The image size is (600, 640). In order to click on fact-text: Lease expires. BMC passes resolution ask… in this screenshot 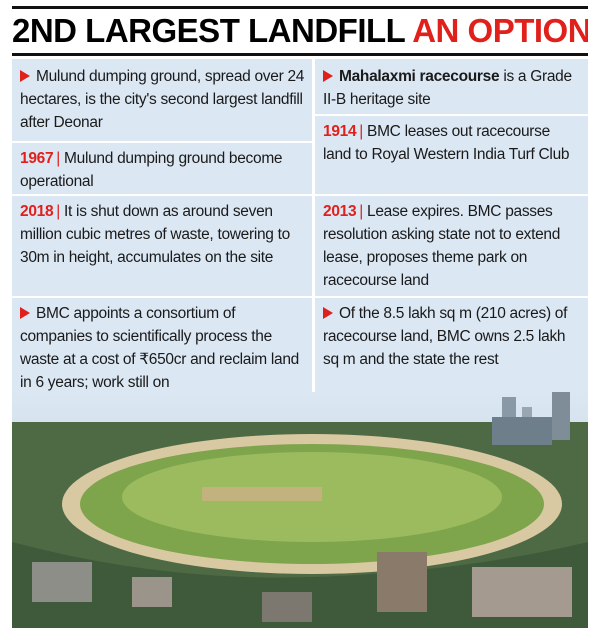, I will do `click(442, 246)`.